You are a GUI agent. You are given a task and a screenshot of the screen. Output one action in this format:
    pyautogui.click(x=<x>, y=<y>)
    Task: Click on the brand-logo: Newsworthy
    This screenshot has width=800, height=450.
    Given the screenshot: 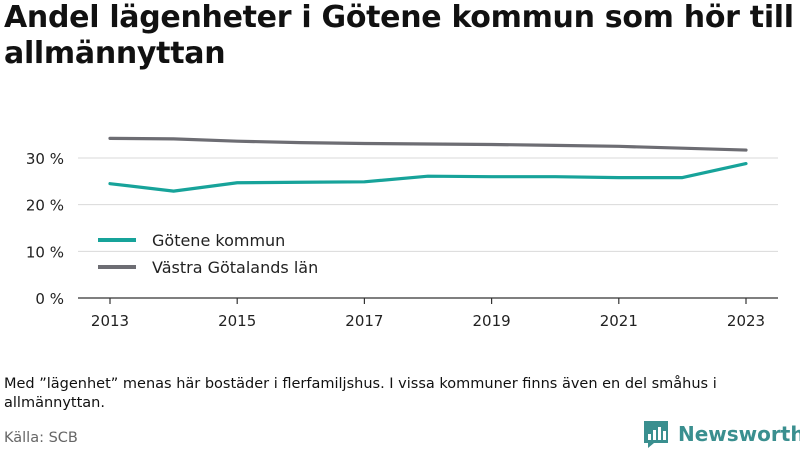 What is the action you would take?
    pyautogui.click(x=721, y=434)
    